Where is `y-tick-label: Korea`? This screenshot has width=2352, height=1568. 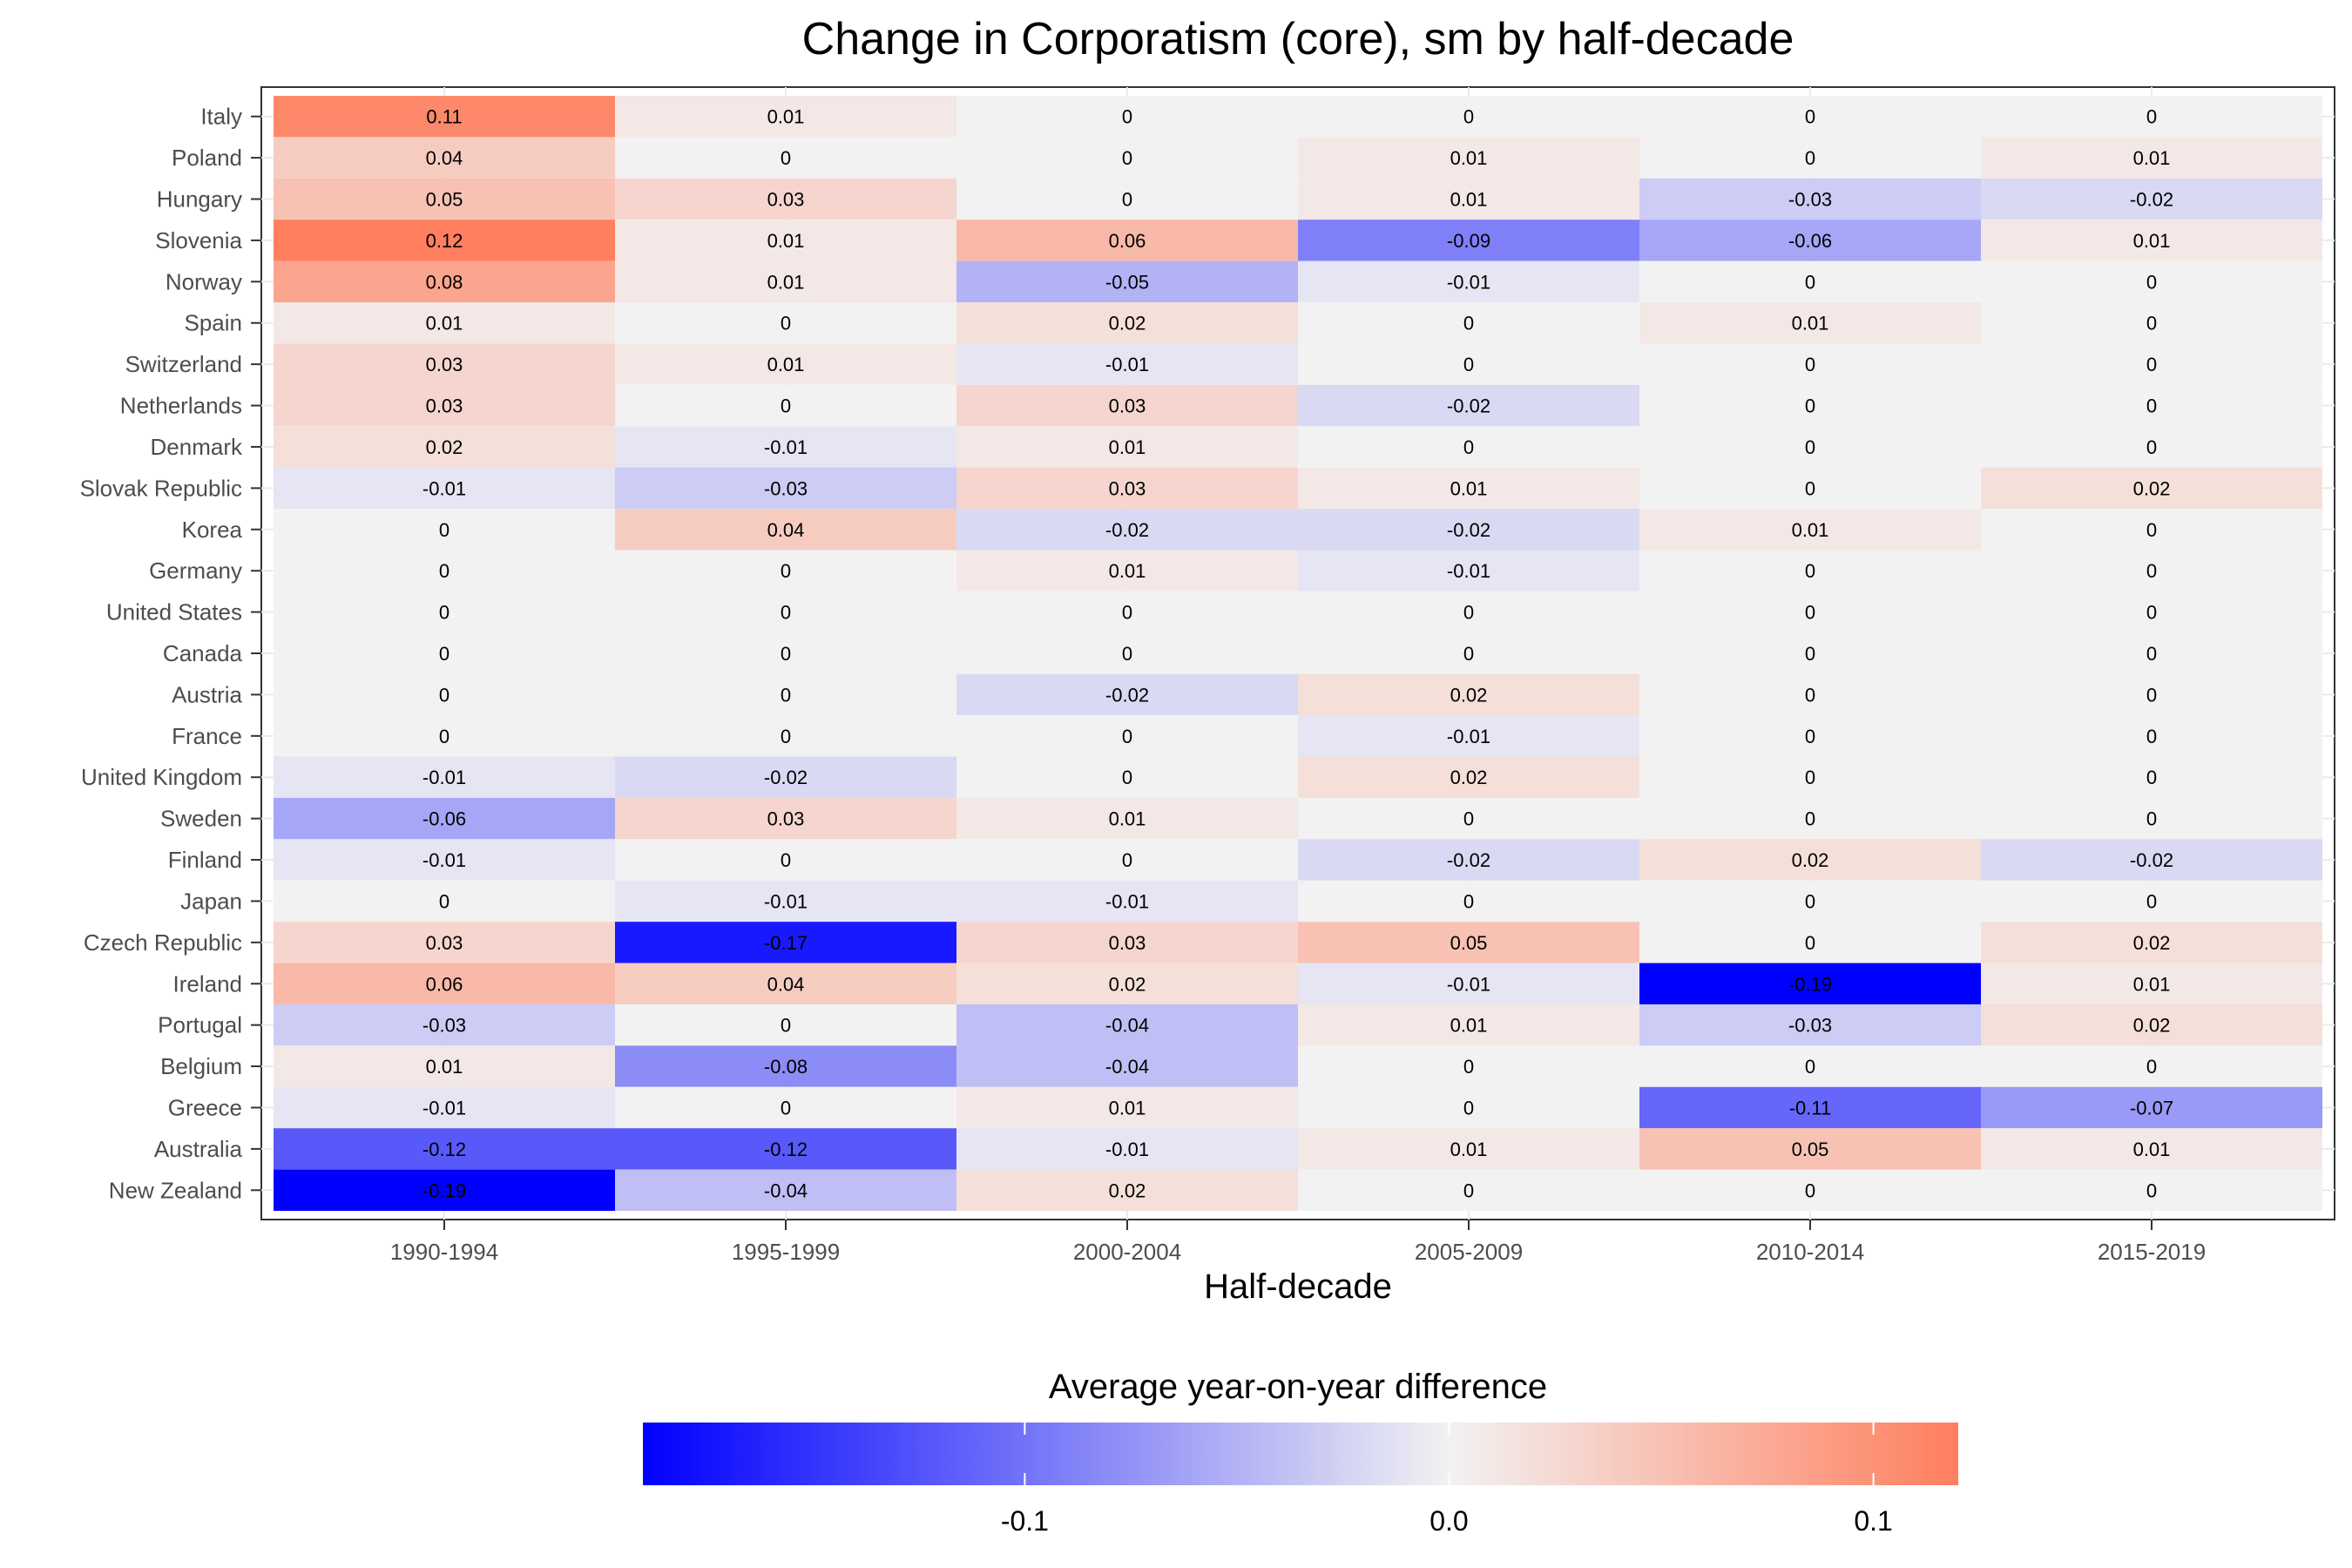
y-tick-label: Korea is located at coordinates (212, 530).